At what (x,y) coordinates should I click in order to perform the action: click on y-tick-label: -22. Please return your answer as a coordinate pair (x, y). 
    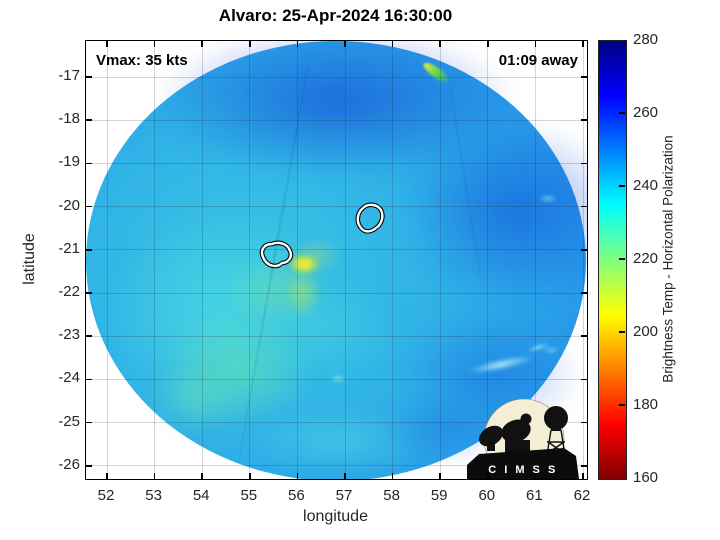
    Looking at the image, I should click on (69, 291).